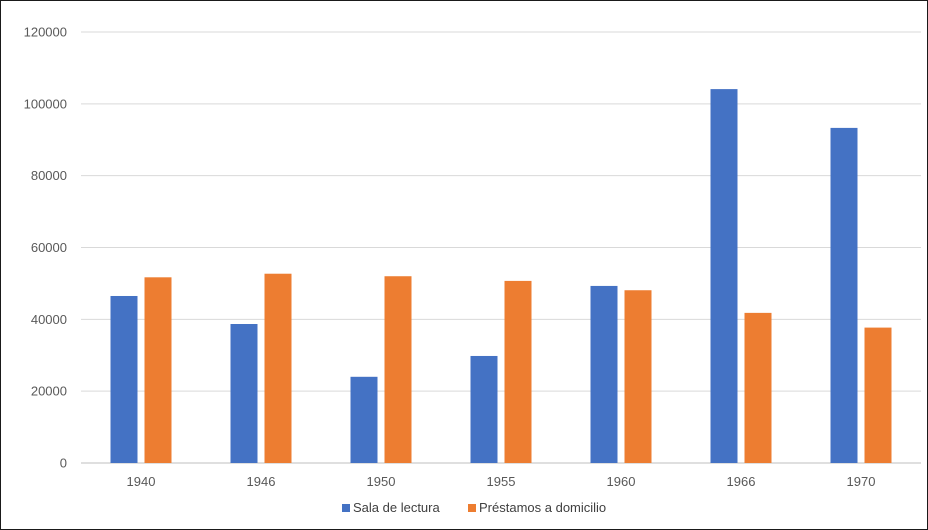 The height and width of the screenshot is (530, 928). Describe the element at coordinates (398, 369) in the screenshot. I see `bar-prestamos-a-domicilio-1950` at that location.